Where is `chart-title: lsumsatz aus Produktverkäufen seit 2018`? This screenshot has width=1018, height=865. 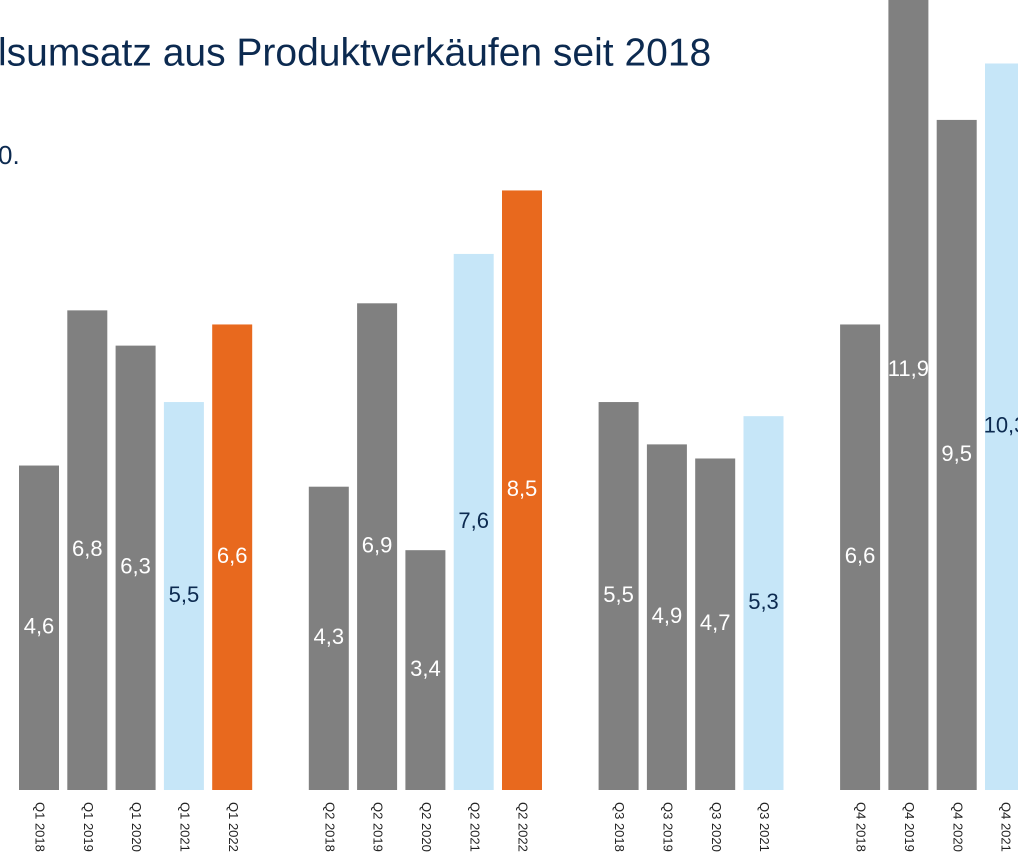 chart-title: lsumsatz aus Produktverkäufen seit 2018 is located at coordinates (355, 52).